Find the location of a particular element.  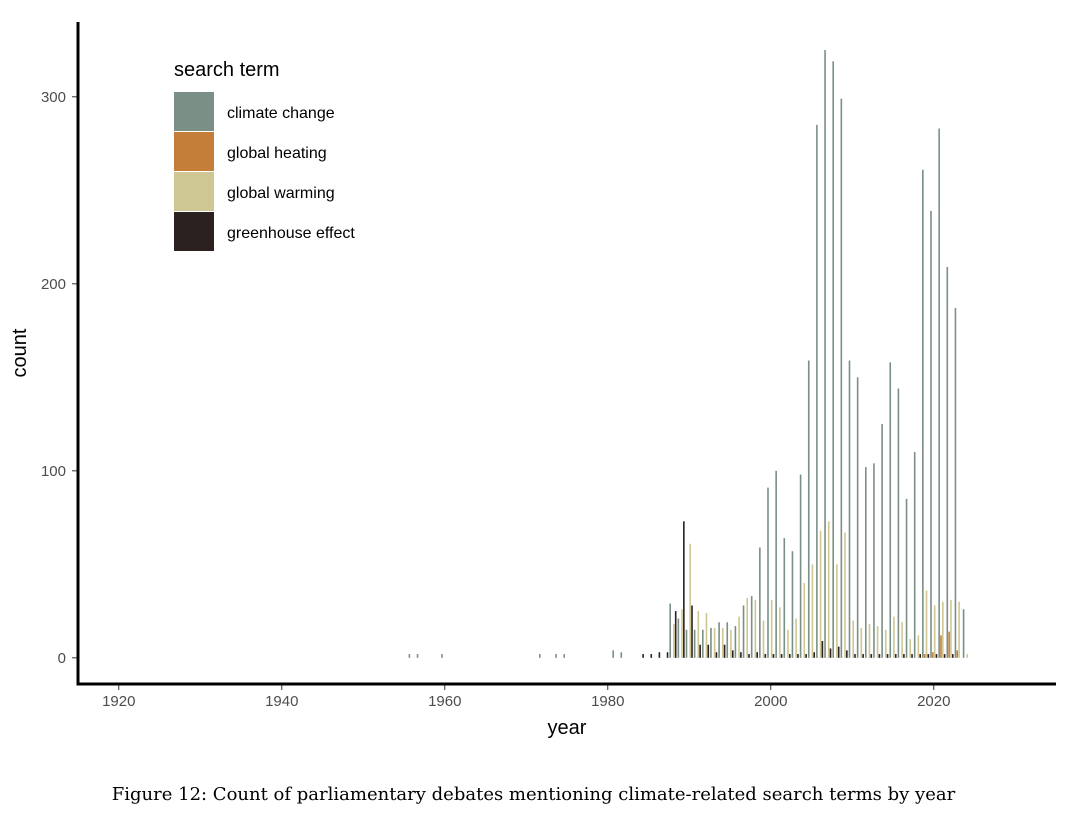

bar-climate-change-1957 is located at coordinates (417, 656).